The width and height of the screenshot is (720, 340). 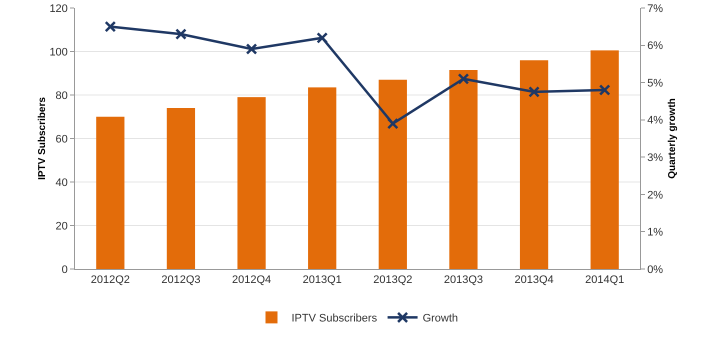 I want to click on y-tick-label: 20, so click(x=62, y=226).